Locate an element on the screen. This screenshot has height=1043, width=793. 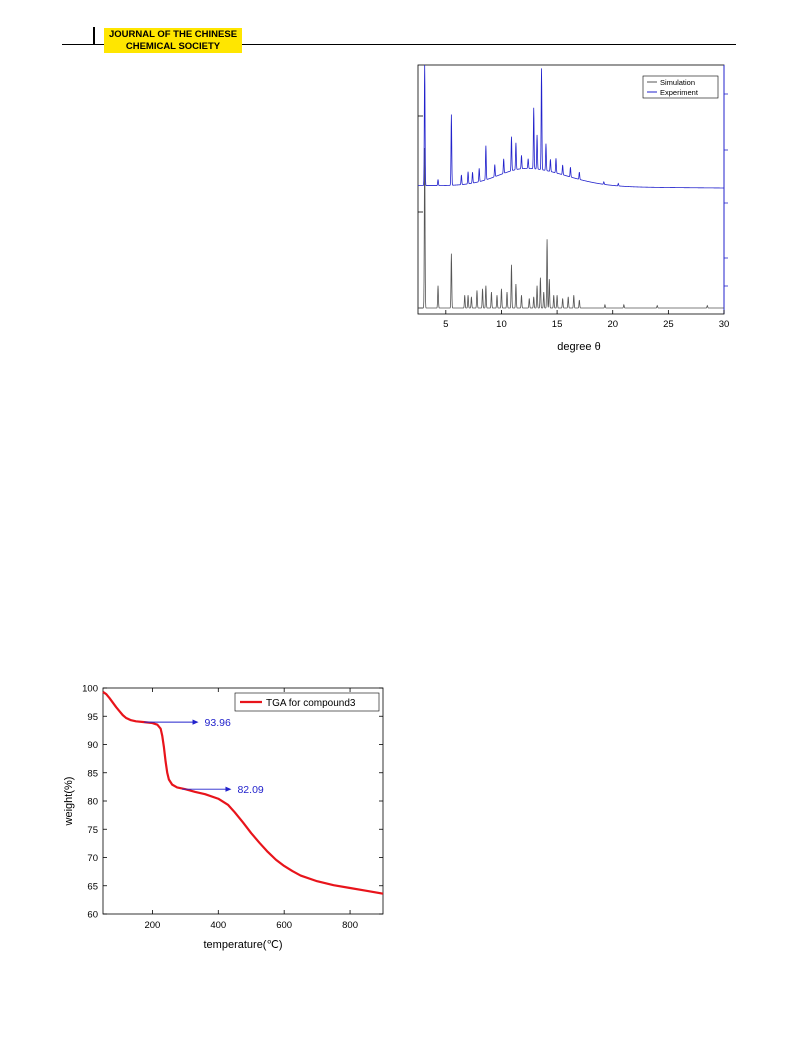
tga-y-tick-label: 60 is located at coordinates (92, 915).